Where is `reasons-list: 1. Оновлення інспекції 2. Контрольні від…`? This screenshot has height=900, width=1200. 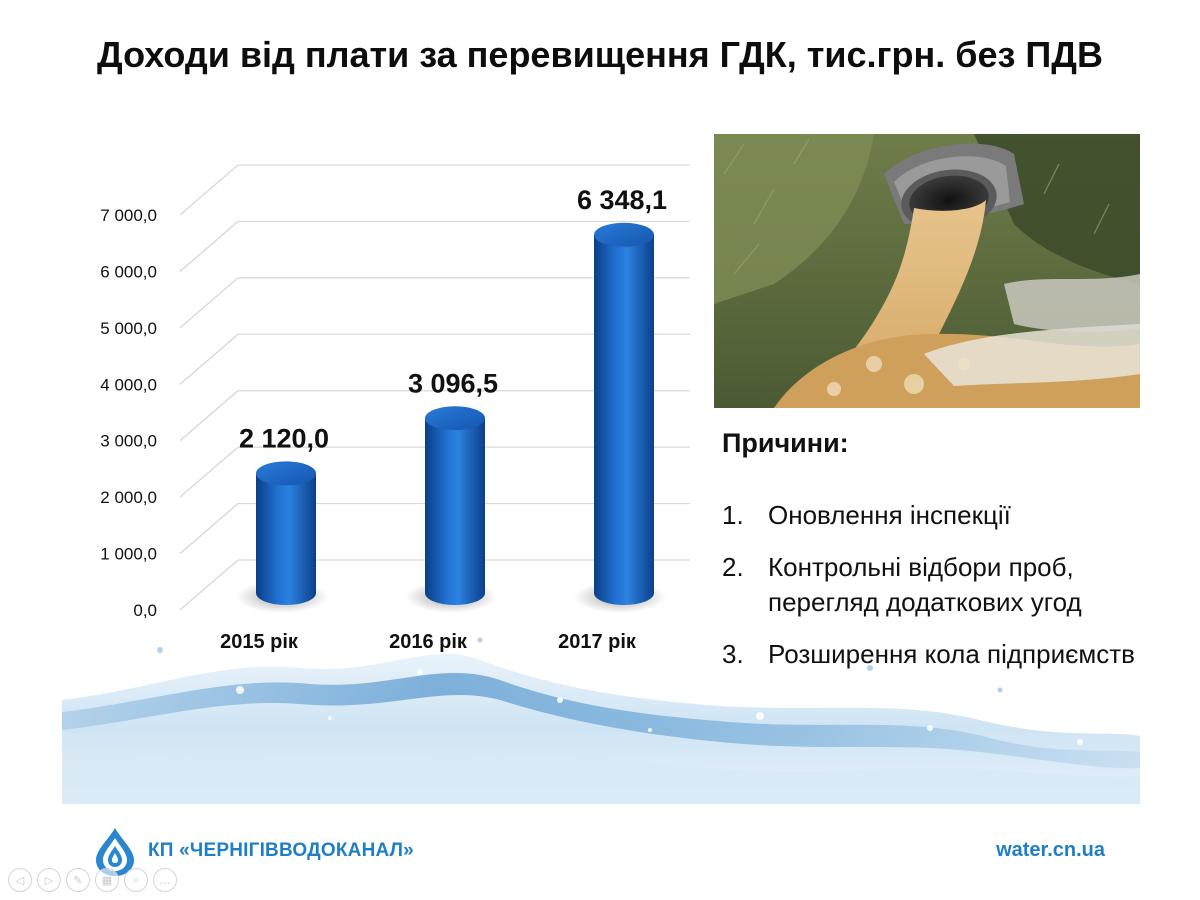
reasons-list: 1. Оновлення інспекції 2. Контрольні від… is located at coordinates (942, 593).